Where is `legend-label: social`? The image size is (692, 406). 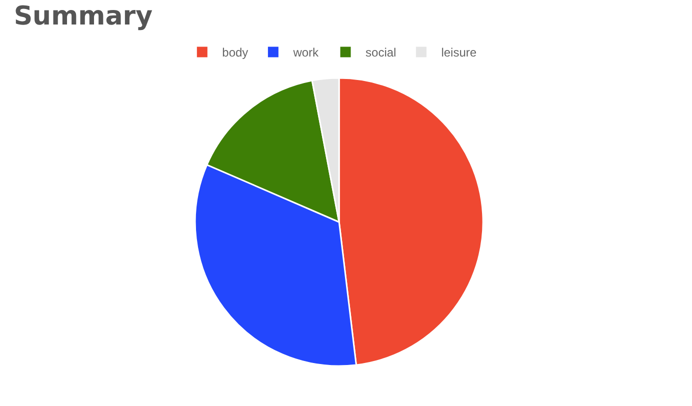
legend-label: social is located at coordinates (381, 53).